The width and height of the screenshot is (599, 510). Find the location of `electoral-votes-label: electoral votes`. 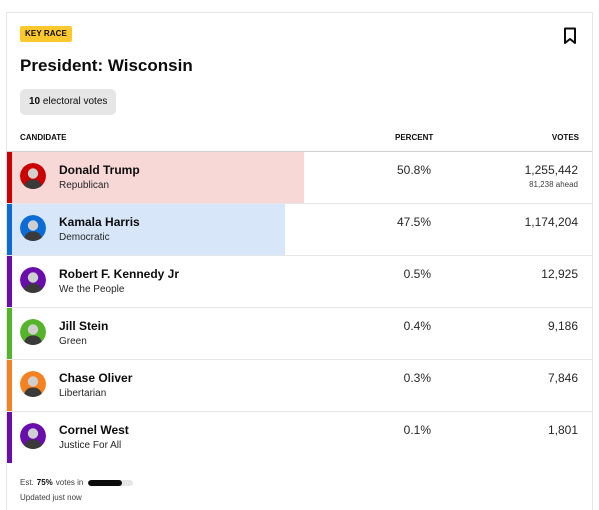

electoral-votes-label: electoral votes is located at coordinates (75, 101).